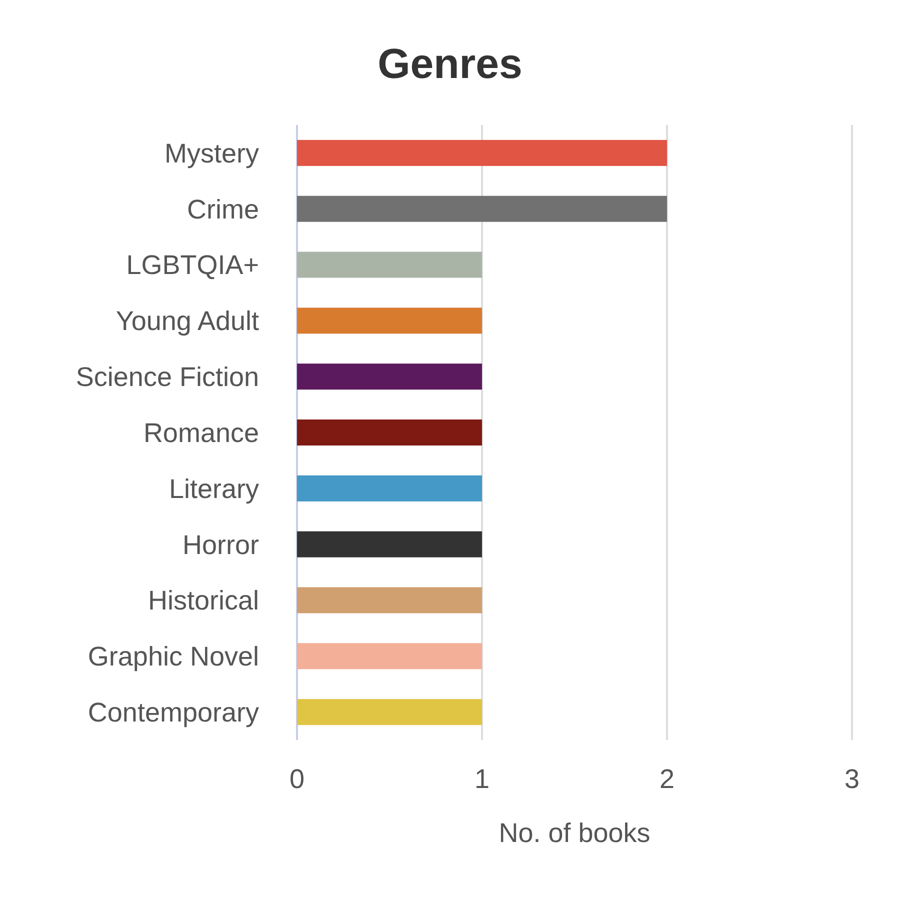 The height and width of the screenshot is (909, 909). Describe the element at coordinates (482, 779) in the screenshot. I see `x-tick-label: 1` at that location.